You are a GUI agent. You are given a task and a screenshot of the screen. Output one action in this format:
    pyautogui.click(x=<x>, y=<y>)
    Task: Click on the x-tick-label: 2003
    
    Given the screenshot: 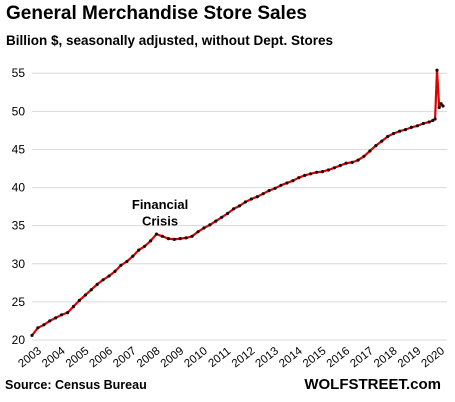 What is the action you would take?
    pyautogui.click(x=30, y=357)
    